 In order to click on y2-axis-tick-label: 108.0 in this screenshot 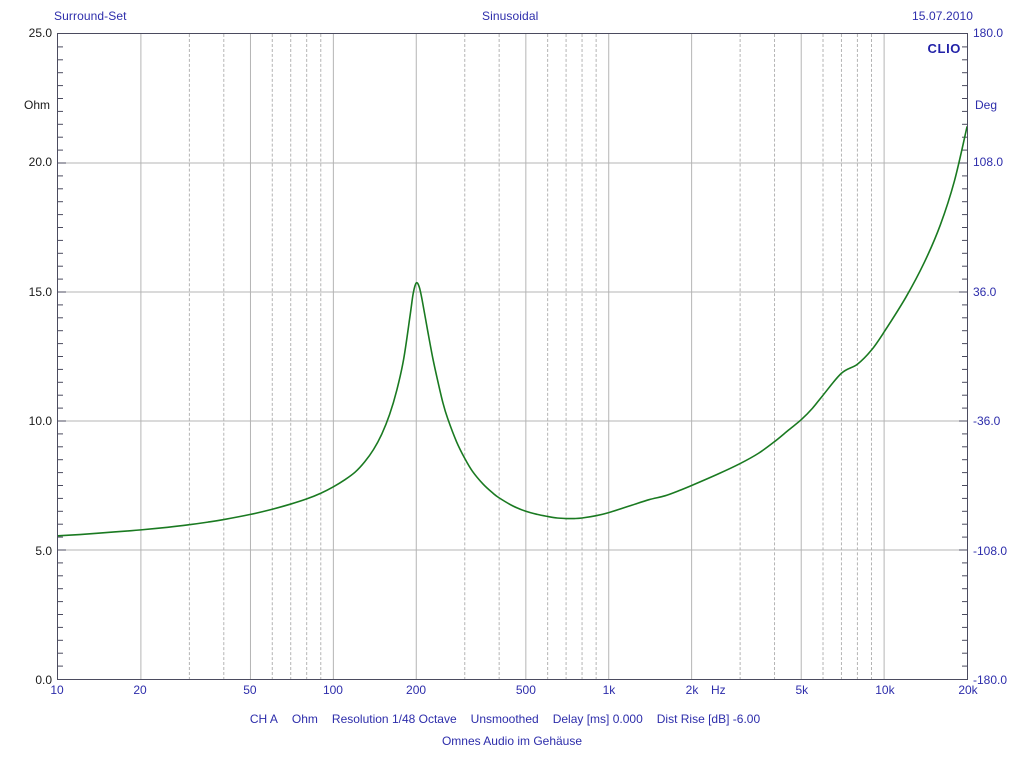, I will do `click(988, 162)`.